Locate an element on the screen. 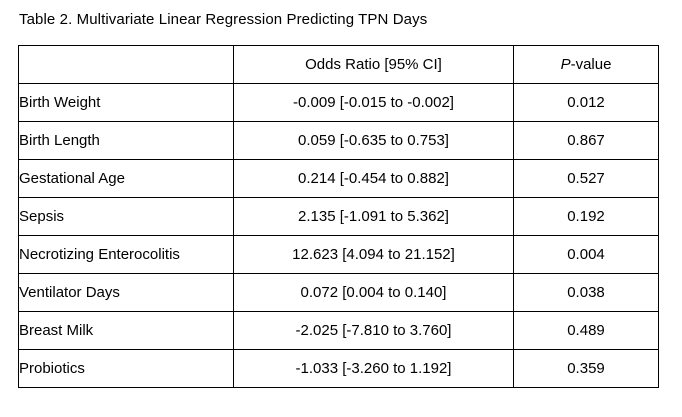  p-value-cell: 0.004 is located at coordinates (586, 254).